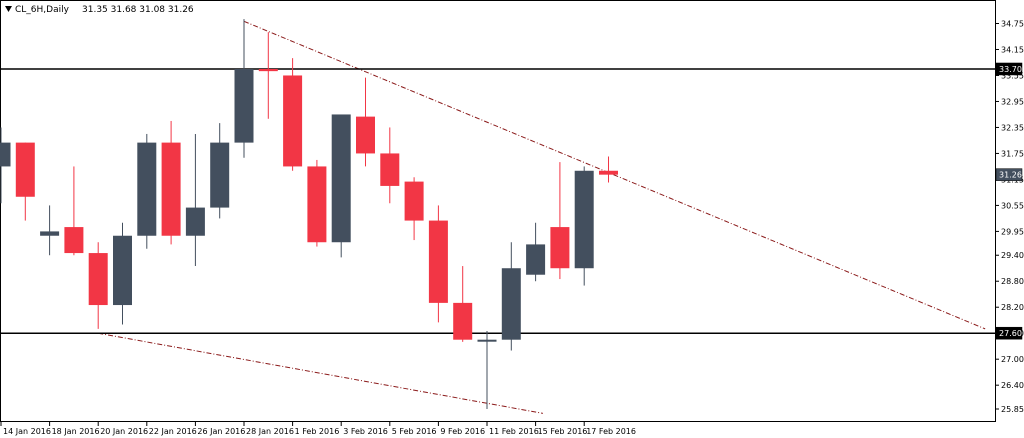 The image size is (1024, 438). What do you see at coordinates (414, 431) in the screenshot?
I see `x-tick-label: 5 Feb 2016` at bounding box center [414, 431].